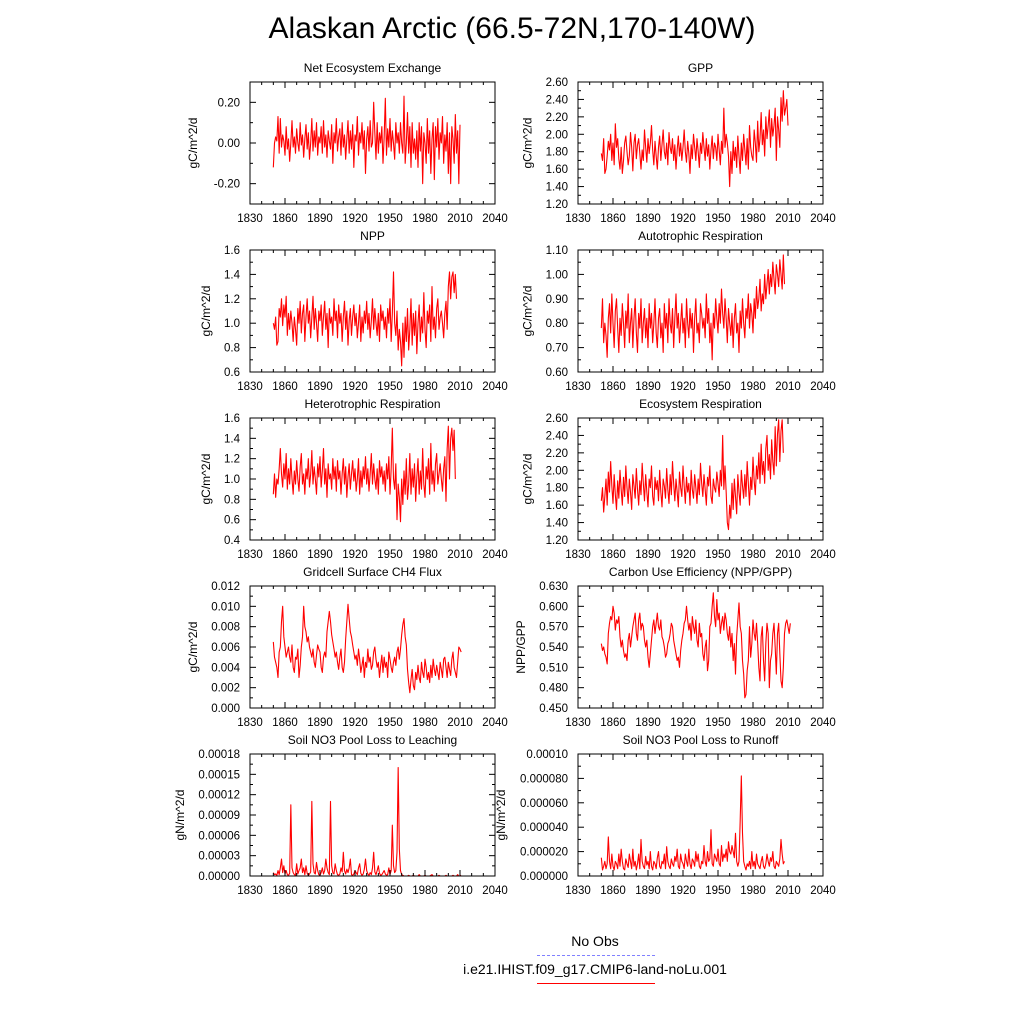  Describe the element at coordinates (596, 983) in the screenshot. I see `legend-model-line` at that location.